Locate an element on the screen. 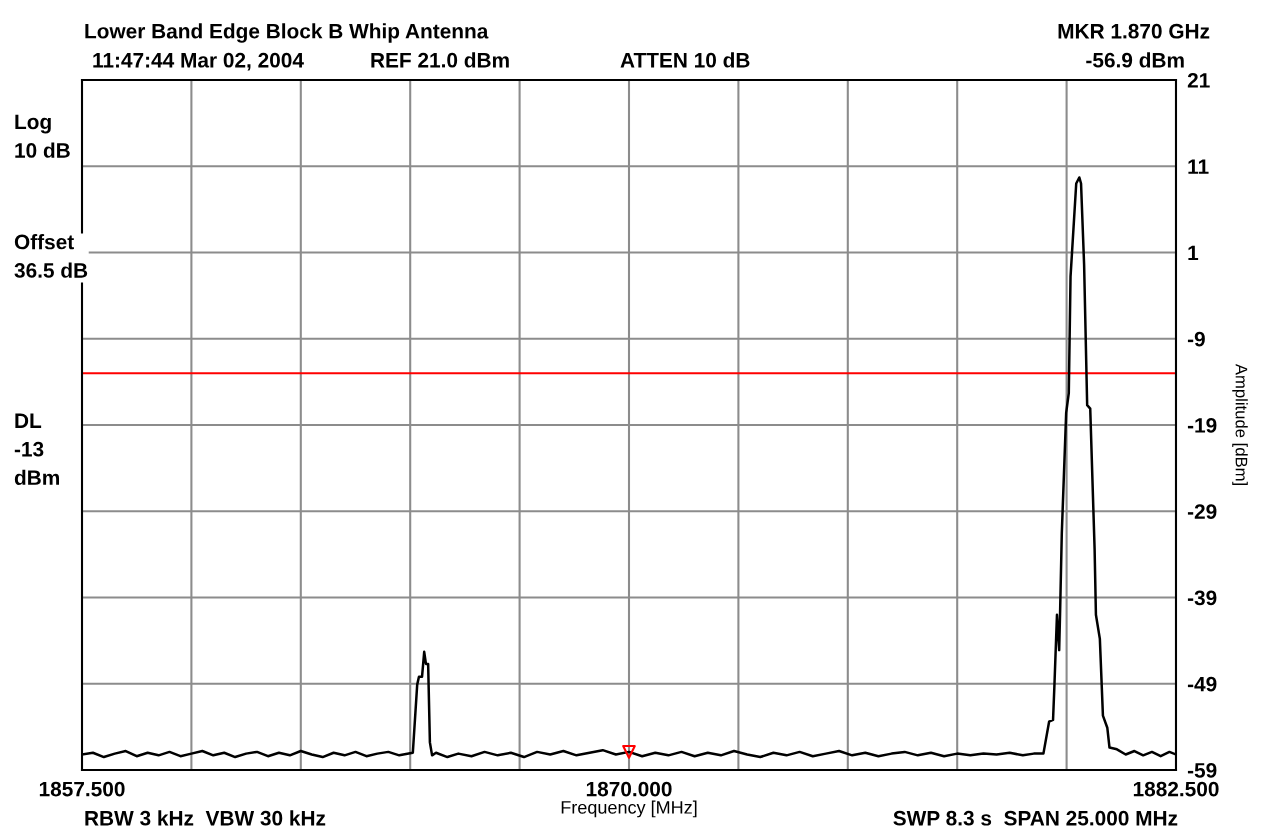  annotation: Offset 36.5 dB is located at coordinates (51, 256).